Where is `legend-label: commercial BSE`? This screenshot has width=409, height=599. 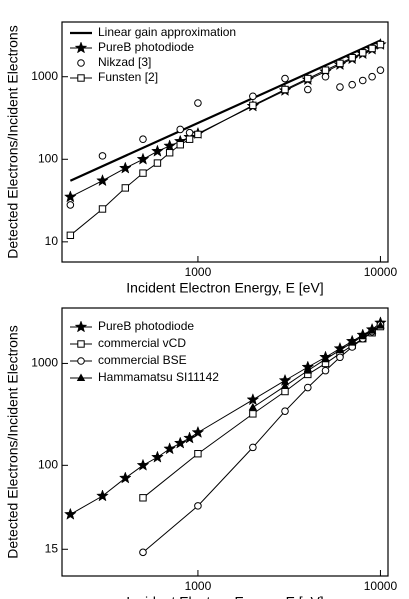
legend-label: commercial BSE is located at coordinates (142, 360).